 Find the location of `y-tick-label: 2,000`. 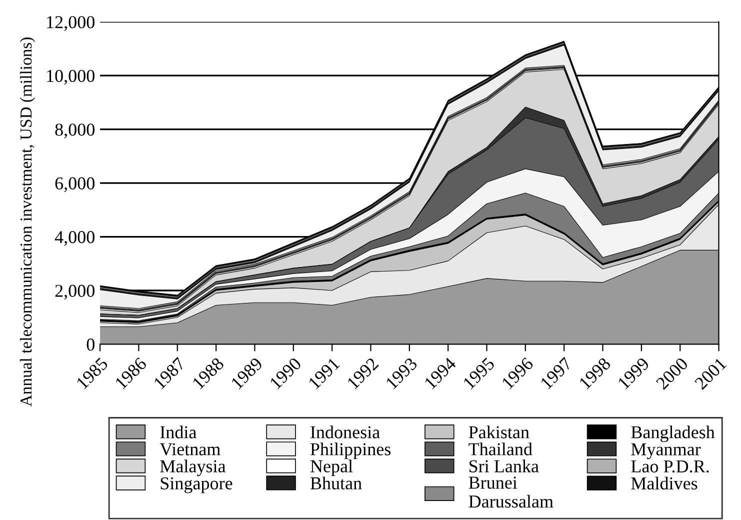

y-tick-label: 2,000 is located at coordinates (74, 292).